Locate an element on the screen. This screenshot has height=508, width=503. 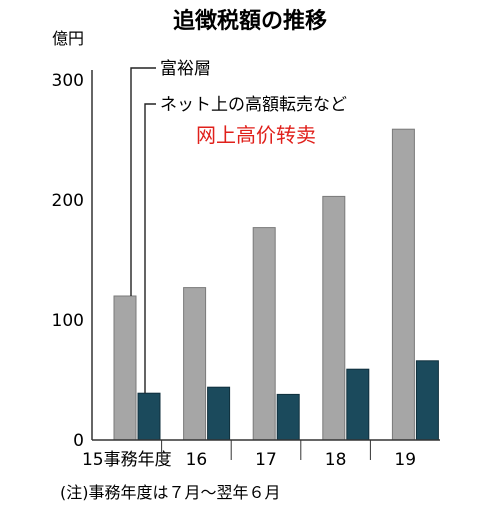
x-tick-label: 15事務年度 is located at coordinates (127, 460).